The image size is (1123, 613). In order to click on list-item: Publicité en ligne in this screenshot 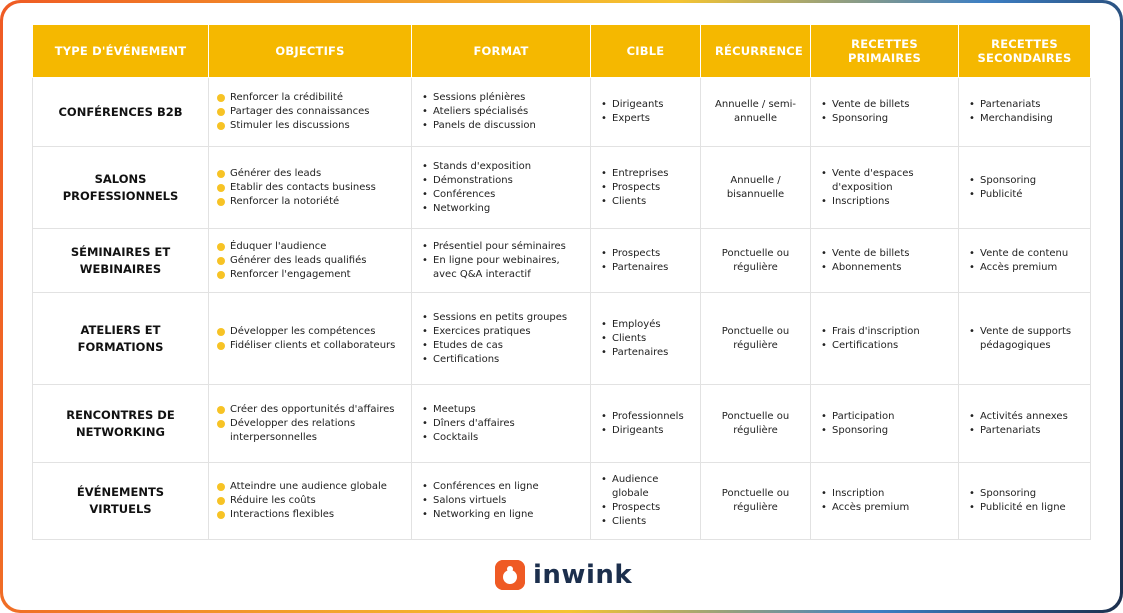, I will do `click(1024, 508)`.